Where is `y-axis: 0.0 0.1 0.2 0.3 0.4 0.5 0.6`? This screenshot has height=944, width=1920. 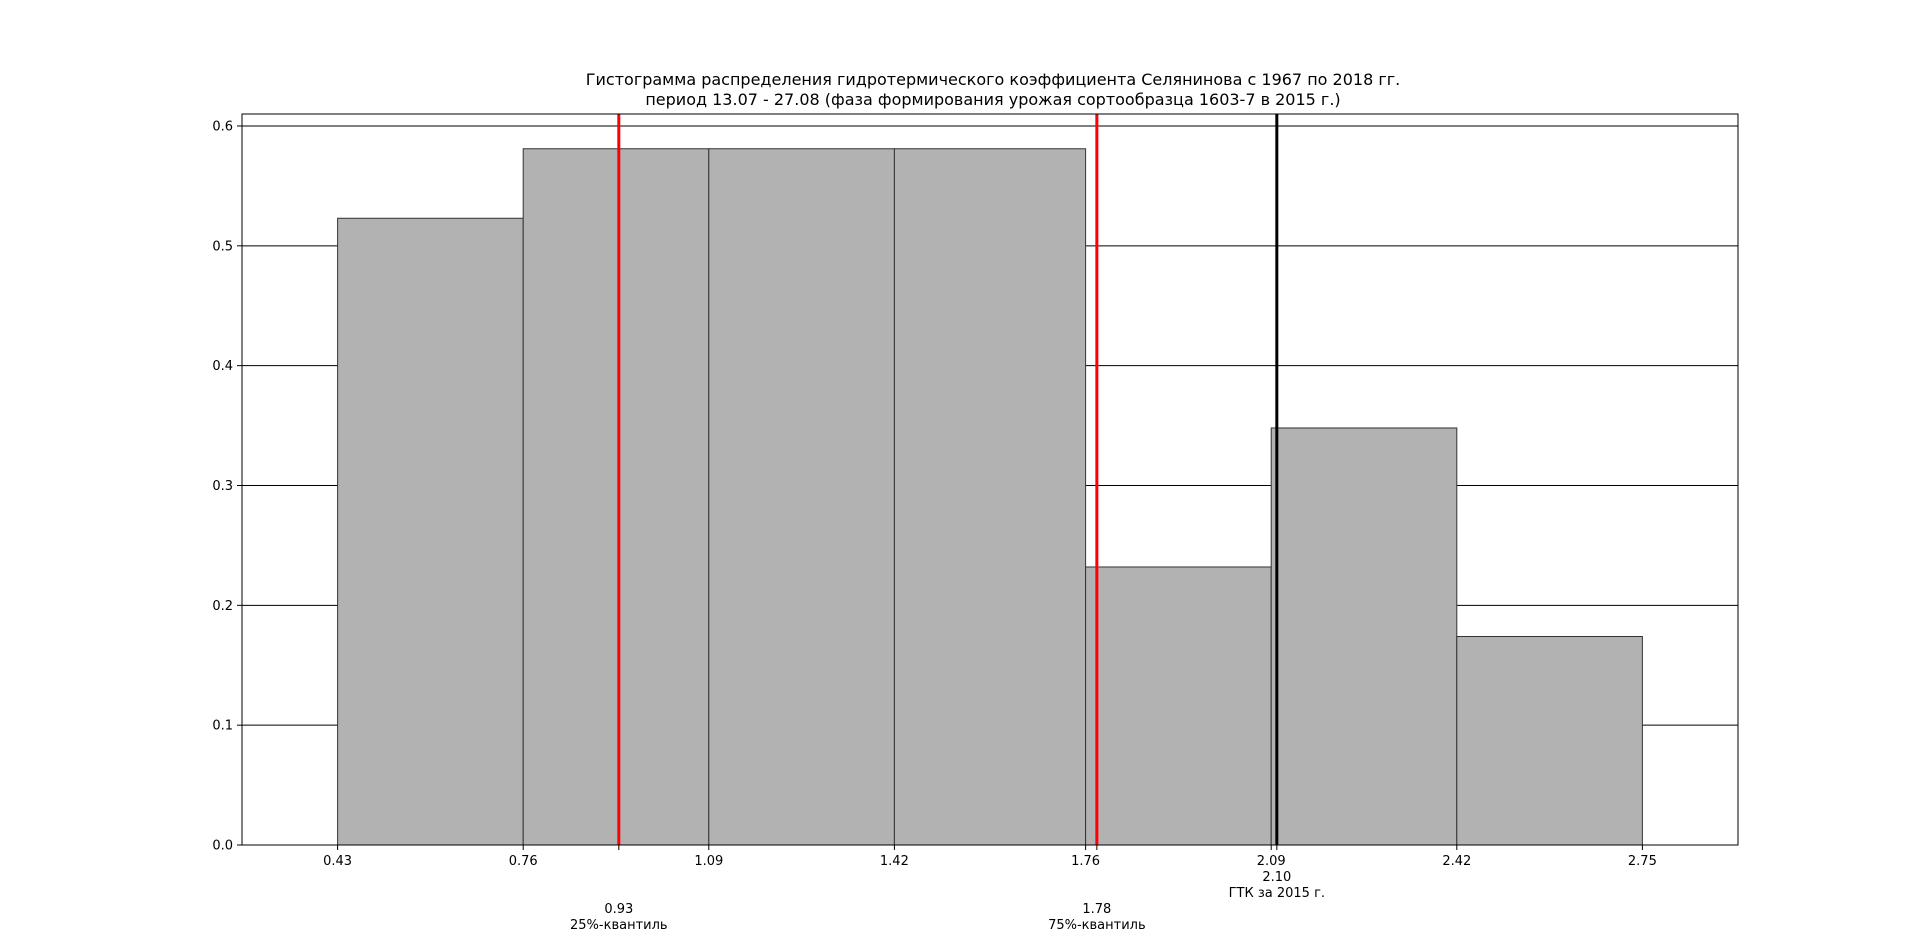
y-axis: 0.0 0.1 0.2 0.3 0.4 0.5 0.6 is located at coordinates (227, 486).